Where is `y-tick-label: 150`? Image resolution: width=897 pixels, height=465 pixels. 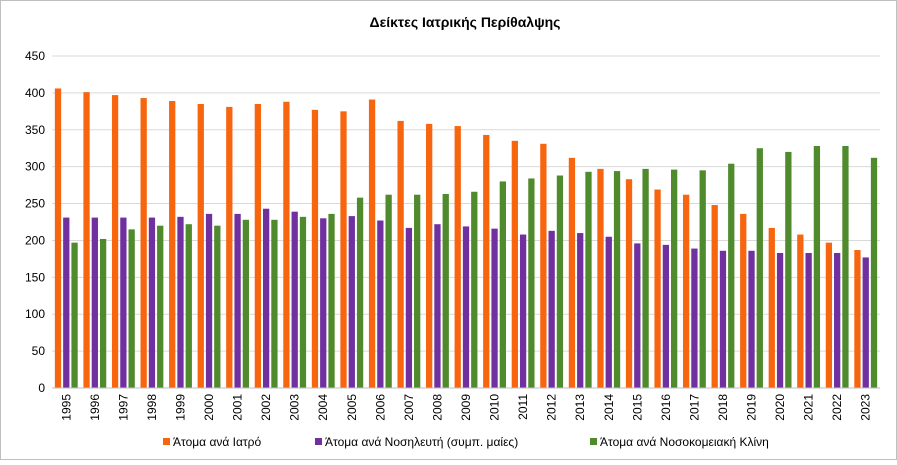 y-tick-label: 150 is located at coordinates (35, 277).